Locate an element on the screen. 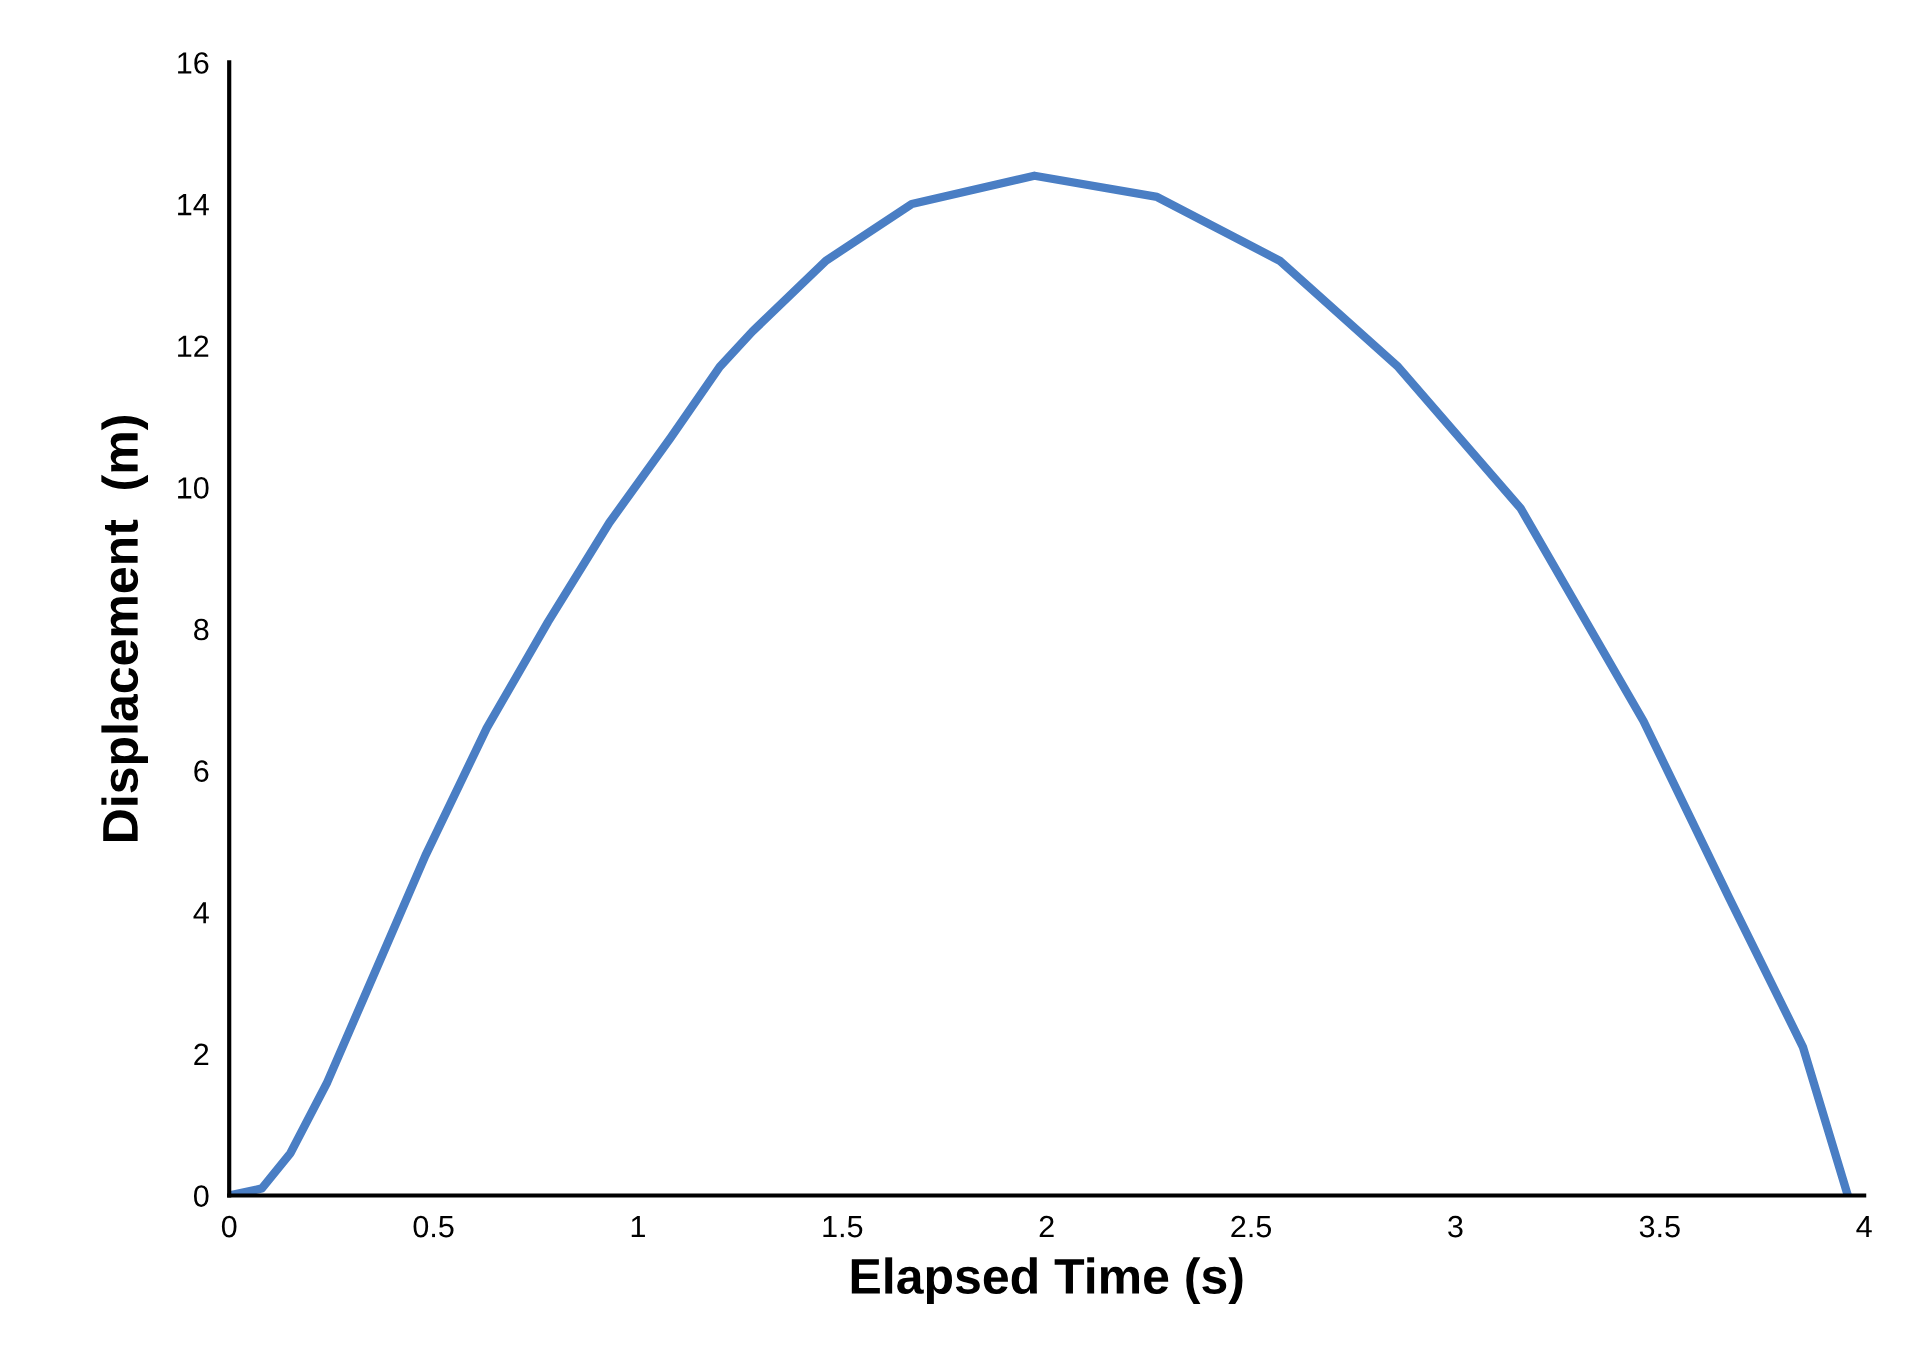  y-tick-label: 8 is located at coordinates (201, 629).